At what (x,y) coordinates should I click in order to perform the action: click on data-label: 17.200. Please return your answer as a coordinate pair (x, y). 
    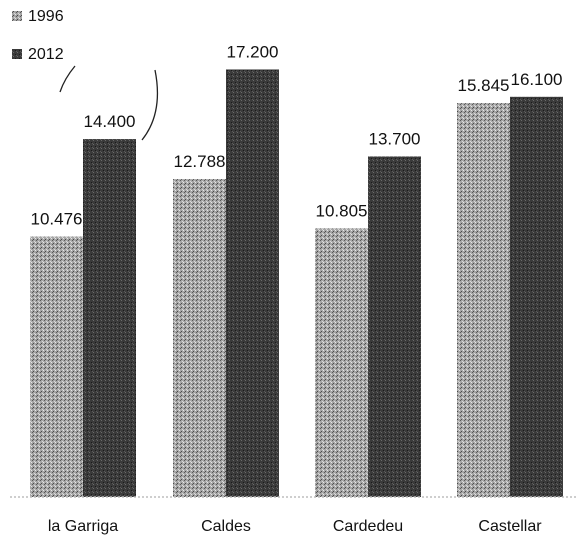
    Looking at the image, I should click on (253, 51).